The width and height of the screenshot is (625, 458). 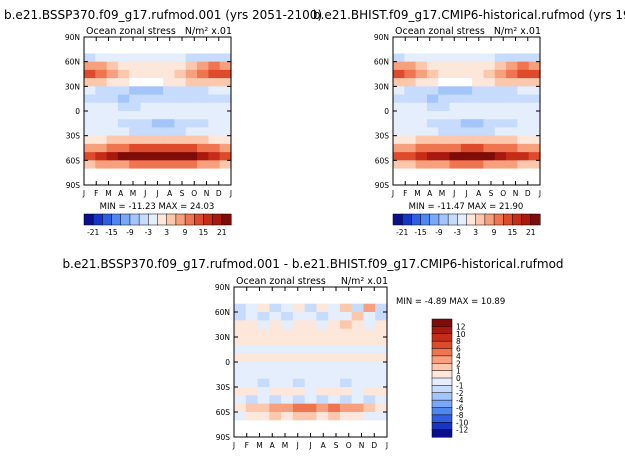 I want to click on colorbar-label: -21, so click(x=93, y=232).